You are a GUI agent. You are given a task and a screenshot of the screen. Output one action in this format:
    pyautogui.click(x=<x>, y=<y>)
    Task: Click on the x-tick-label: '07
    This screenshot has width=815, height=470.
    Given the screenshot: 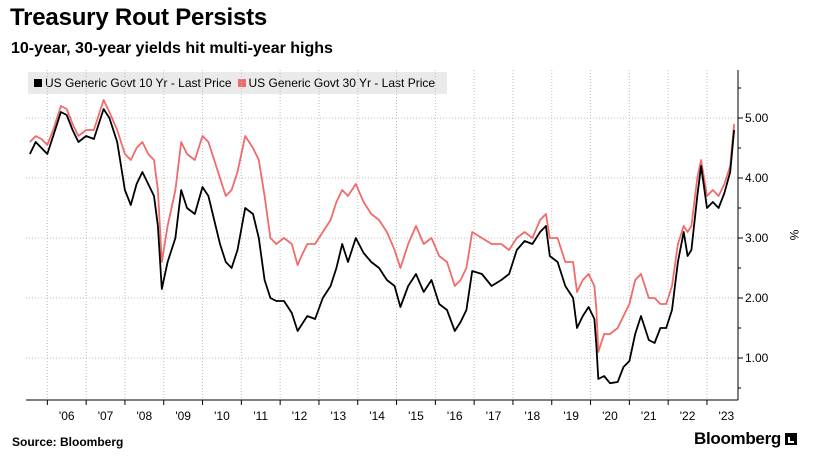 What is the action you would take?
    pyautogui.click(x=106, y=416)
    